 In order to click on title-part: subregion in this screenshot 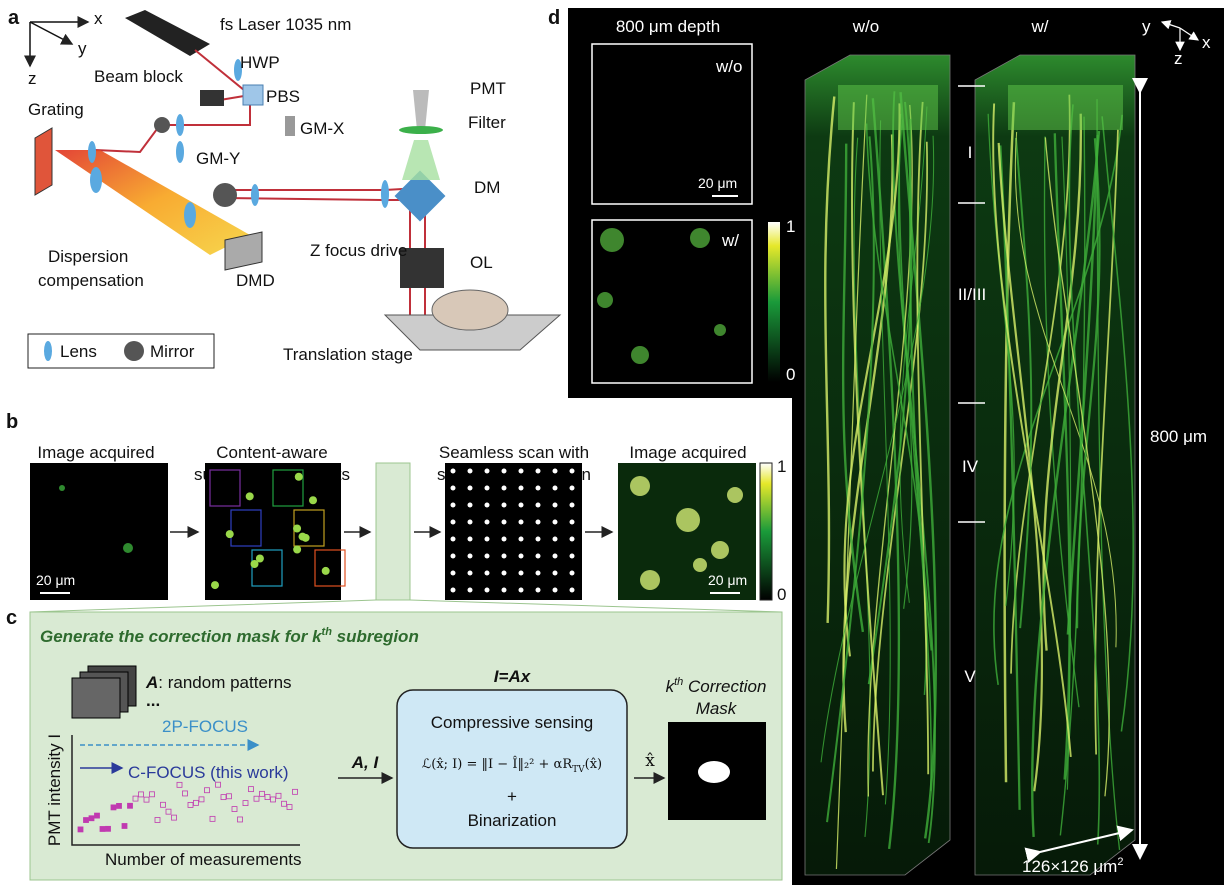, I will do `click(375, 636)`.